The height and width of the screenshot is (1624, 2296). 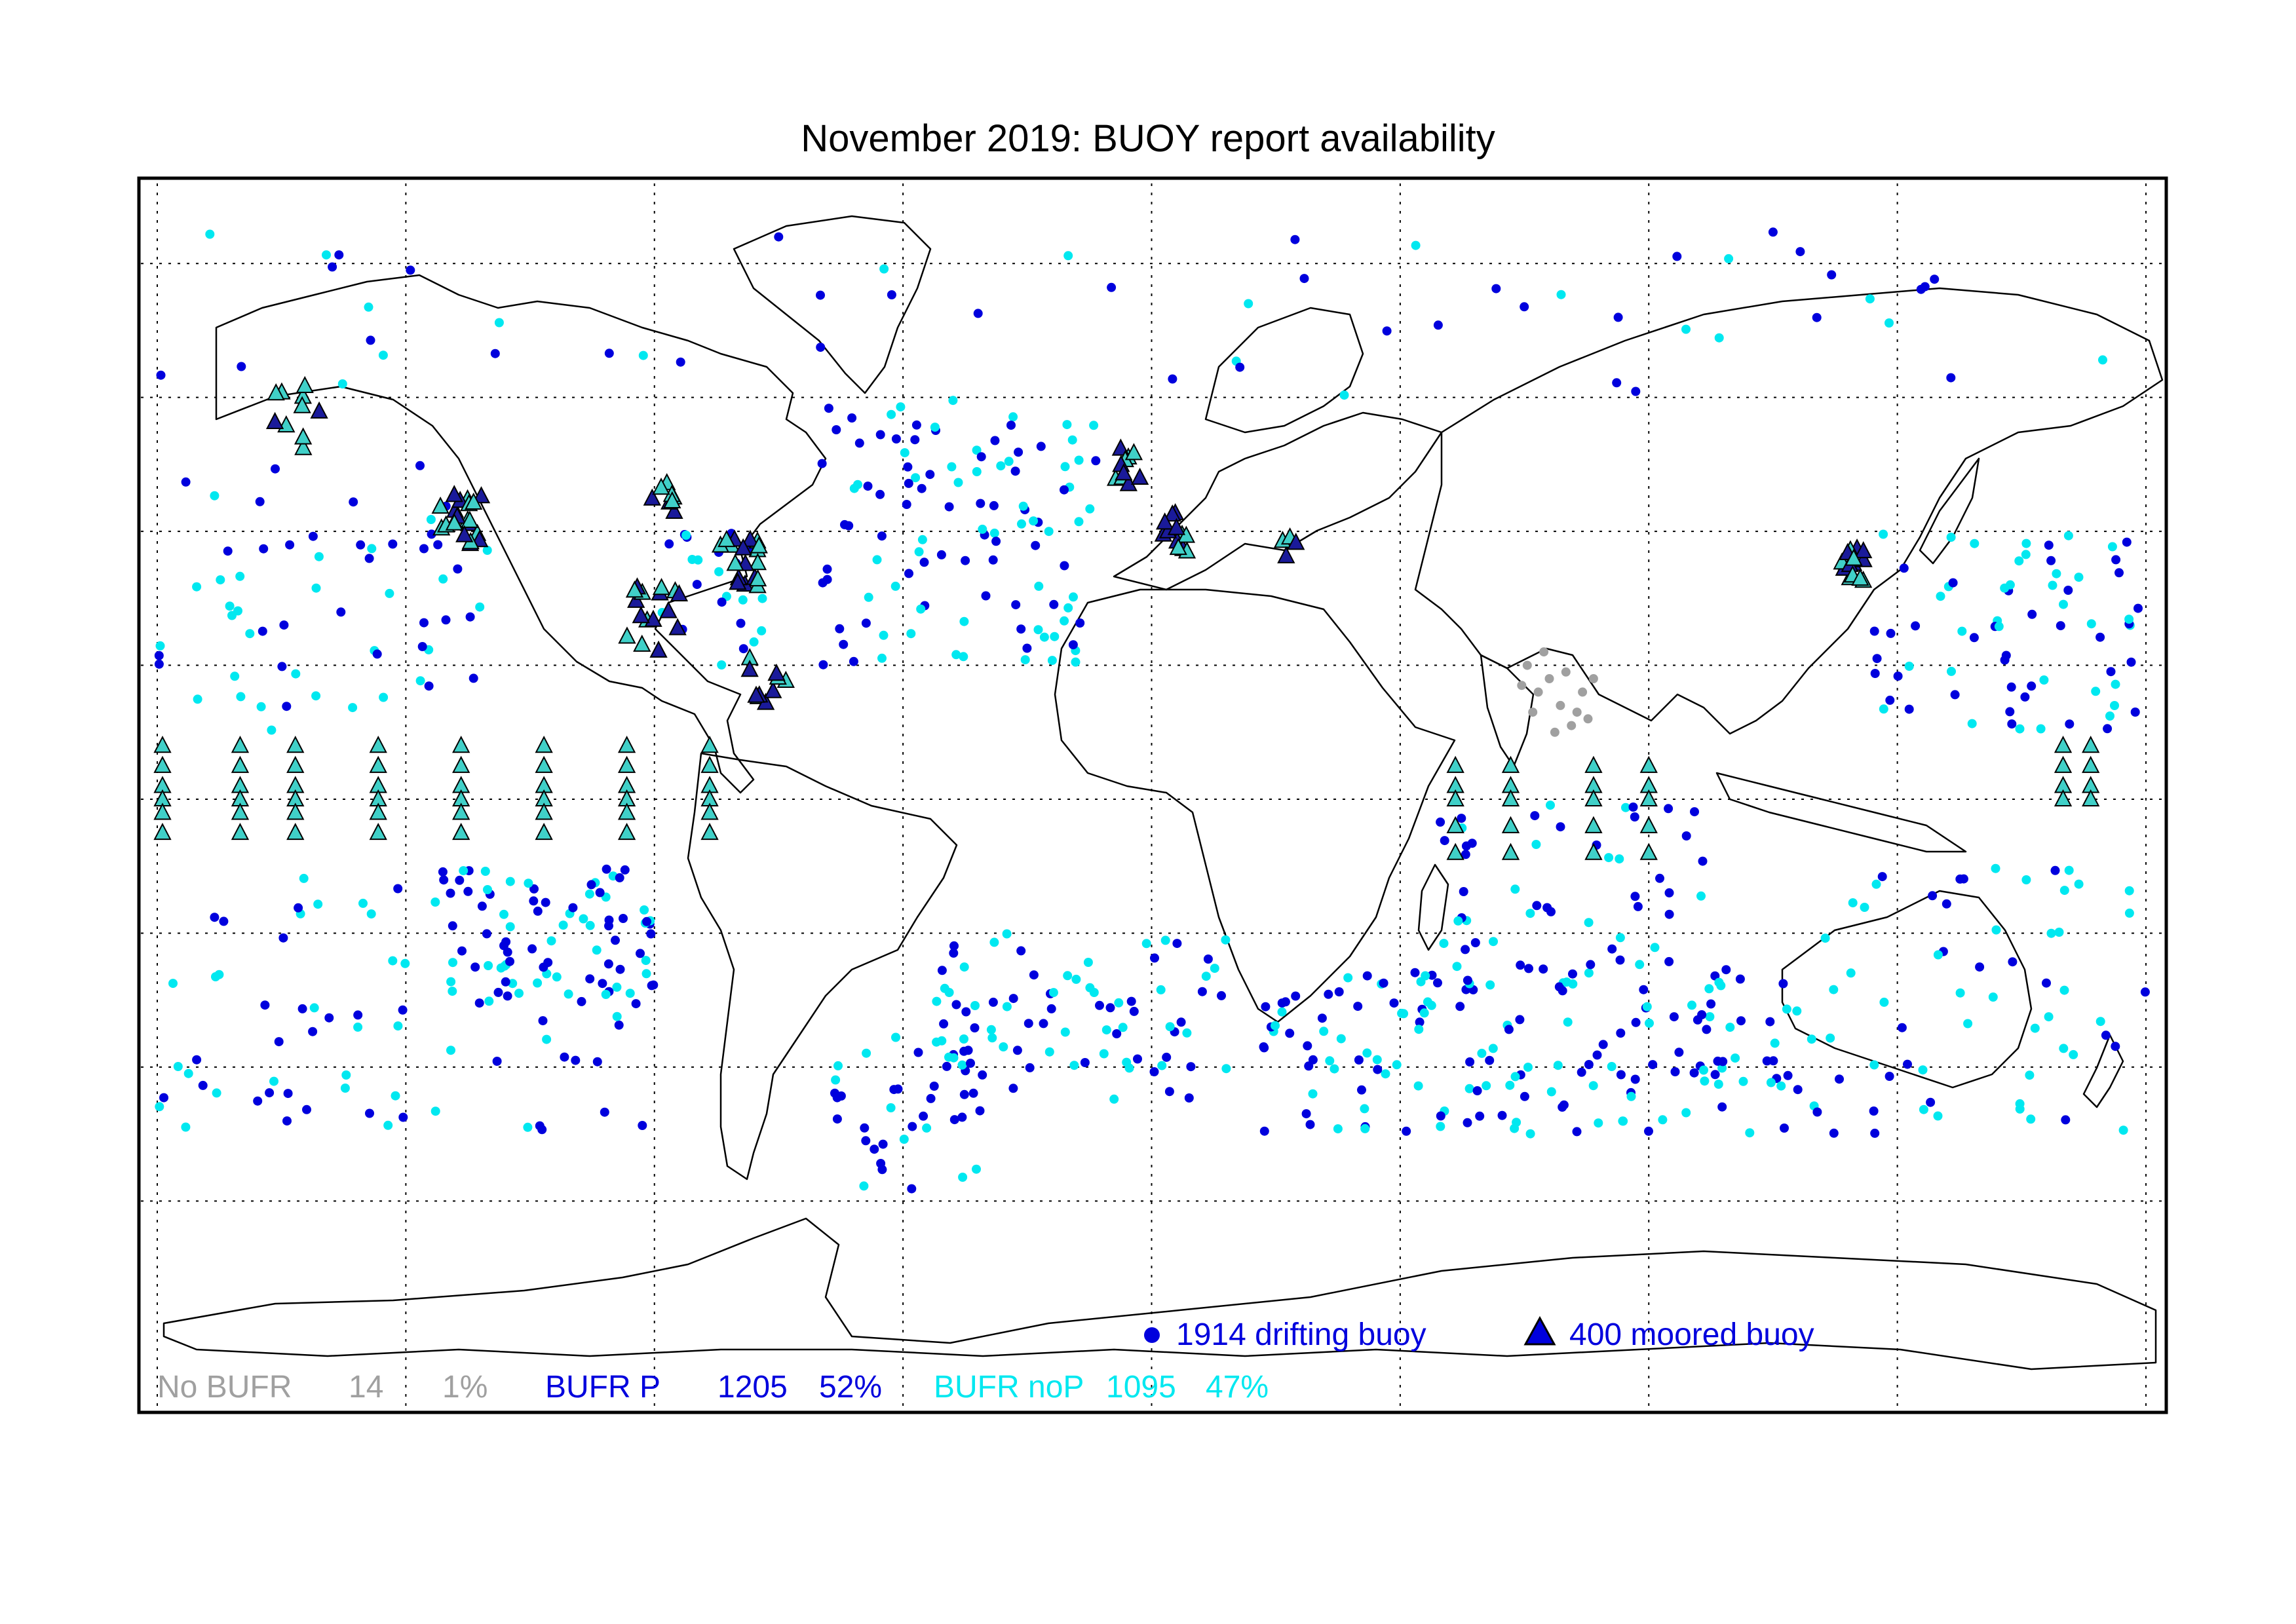 What do you see at coordinates (1841, 812) in the screenshot?
I see `indonesia-coast` at bounding box center [1841, 812].